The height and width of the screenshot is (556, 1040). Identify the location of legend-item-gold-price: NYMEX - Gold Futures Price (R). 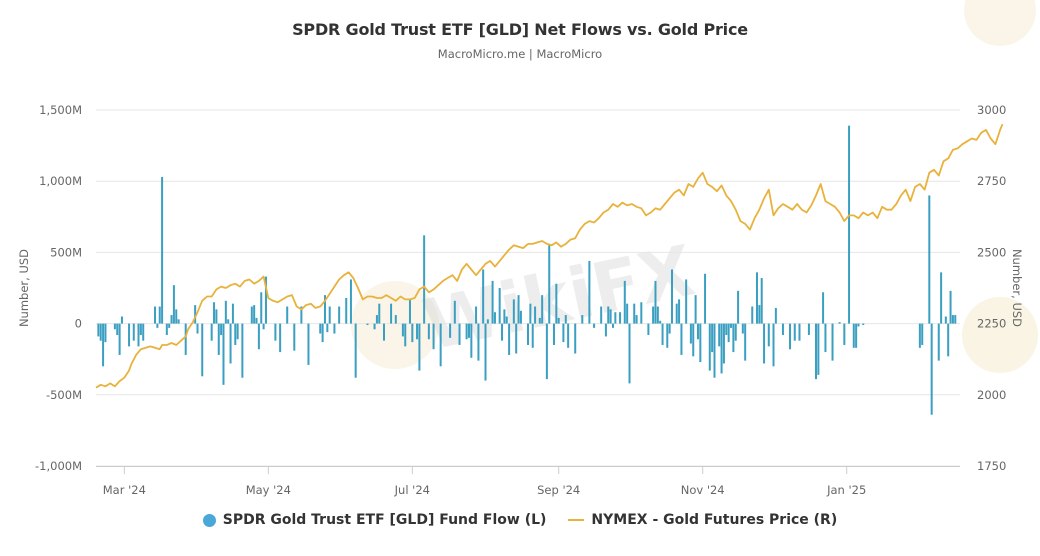
(702, 520).